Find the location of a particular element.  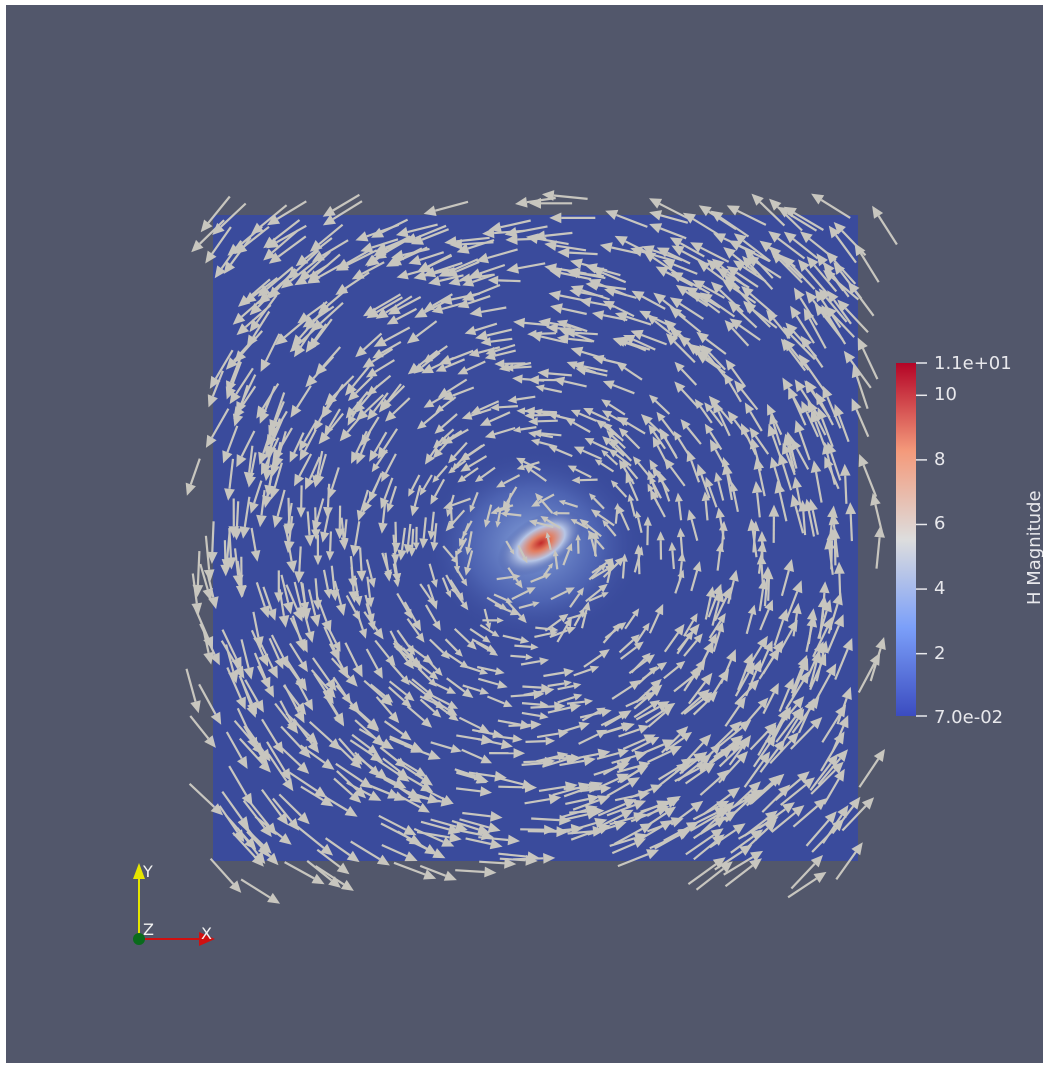

colorbar-gradient is located at coordinates (906, 539).